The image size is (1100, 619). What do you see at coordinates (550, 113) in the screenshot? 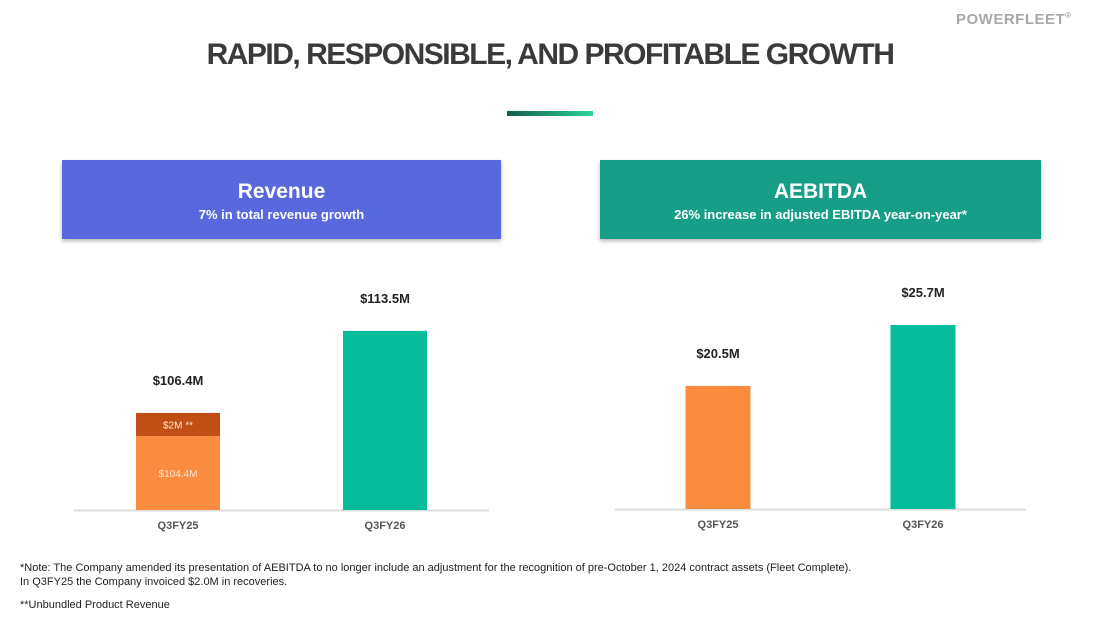
I see `title-accent-bar` at bounding box center [550, 113].